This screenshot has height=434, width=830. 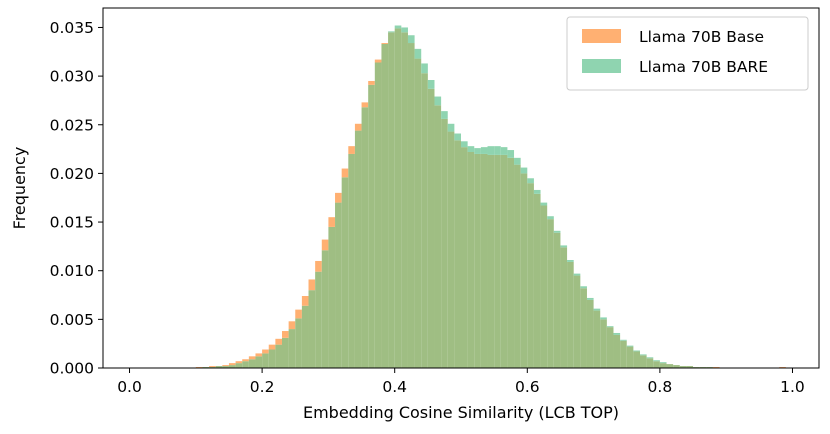 I want to click on legend-swatch-bare, so click(x=601, y=66).